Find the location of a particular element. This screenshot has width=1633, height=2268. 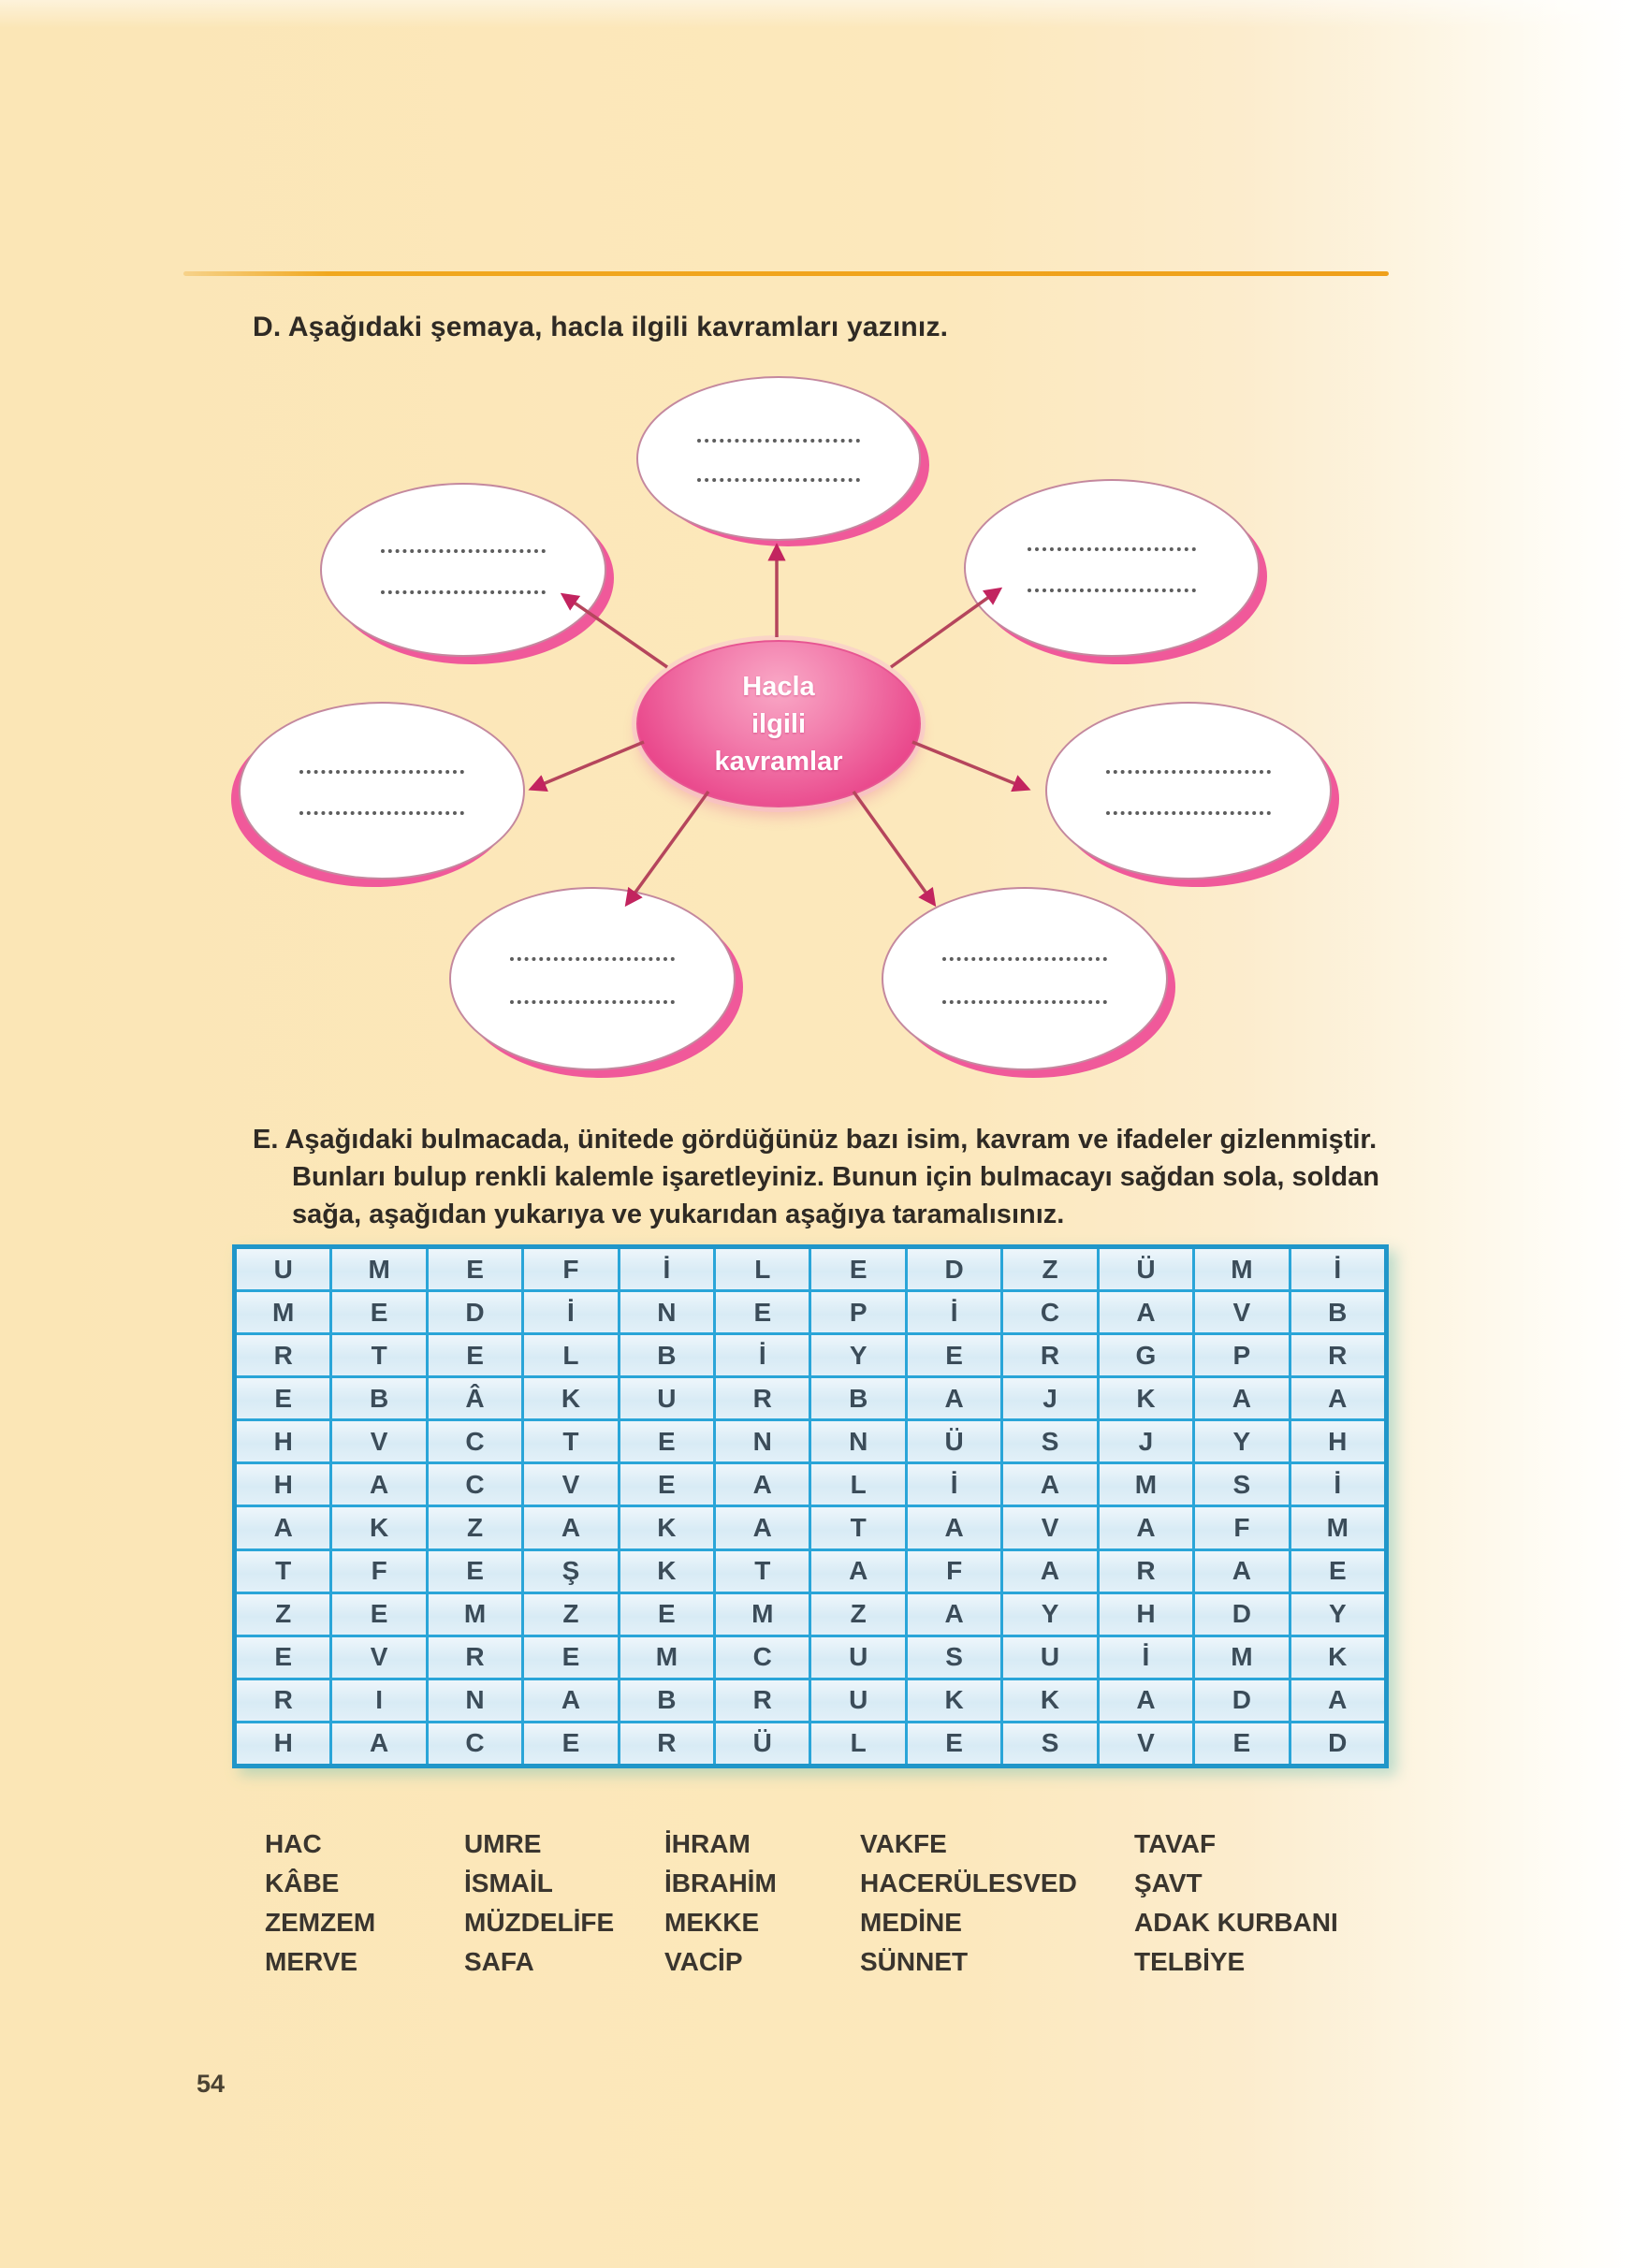

center-node-label-line: kavramlar is located at coordinates (778, 762).